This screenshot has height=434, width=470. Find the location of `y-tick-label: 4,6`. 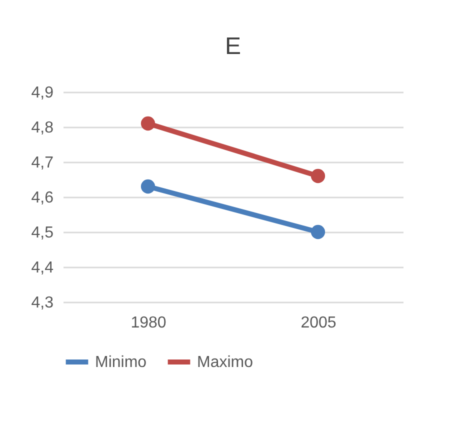

y-tick-label: 4,6 is located at coordinates (42, 198).